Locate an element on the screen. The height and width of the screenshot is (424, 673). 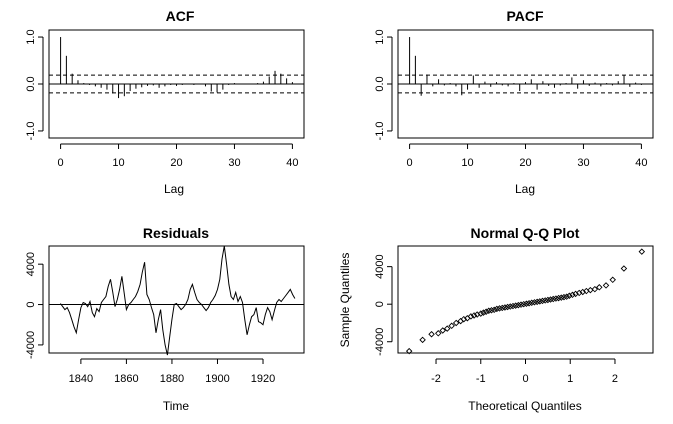
residuals-x-tick-label: 1920 is located at coordinates (263, 379).